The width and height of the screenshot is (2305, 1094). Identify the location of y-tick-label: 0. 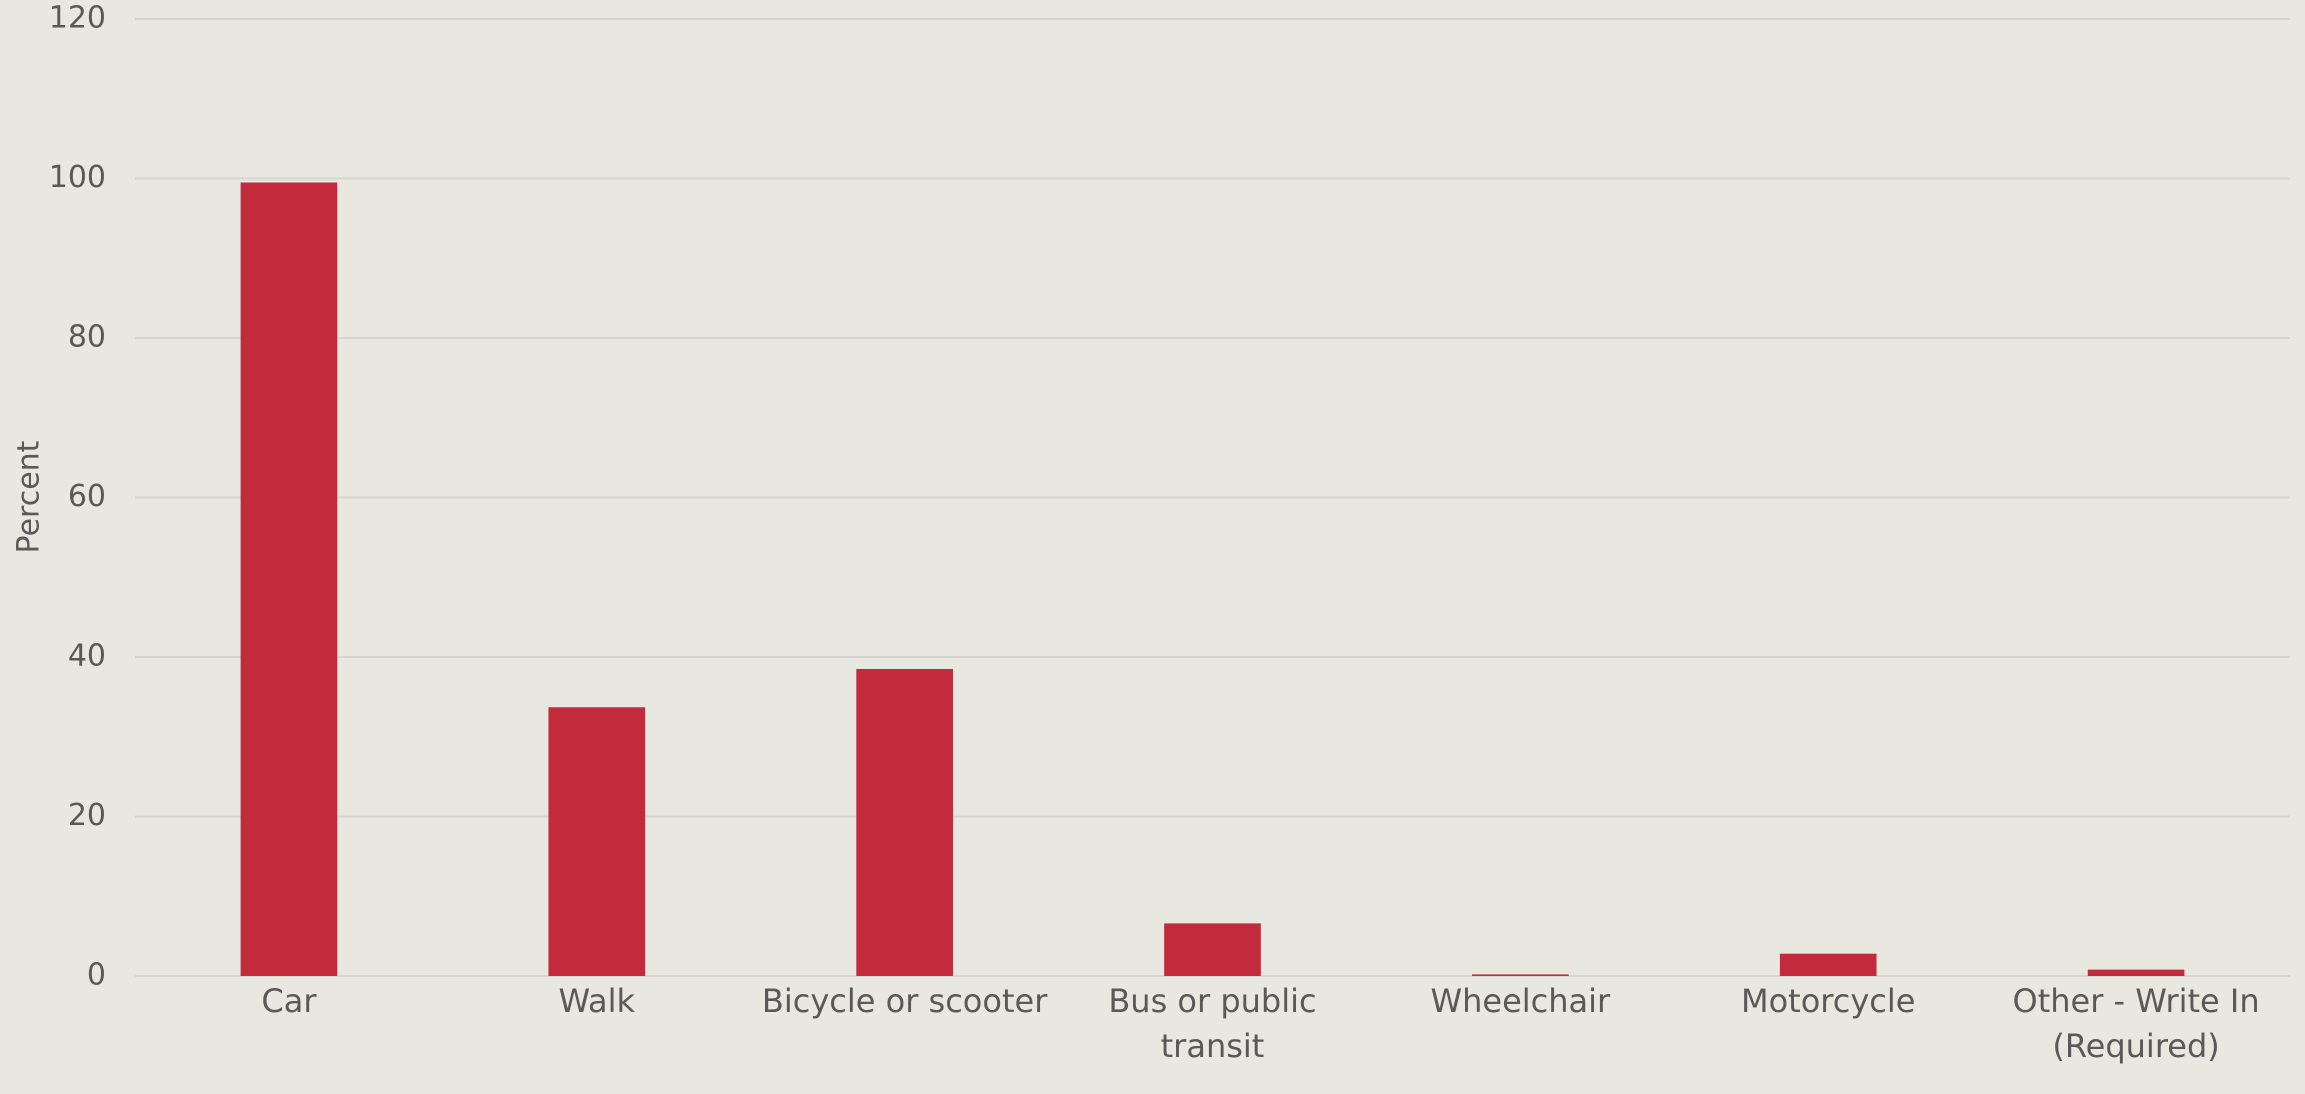
(96, 975).